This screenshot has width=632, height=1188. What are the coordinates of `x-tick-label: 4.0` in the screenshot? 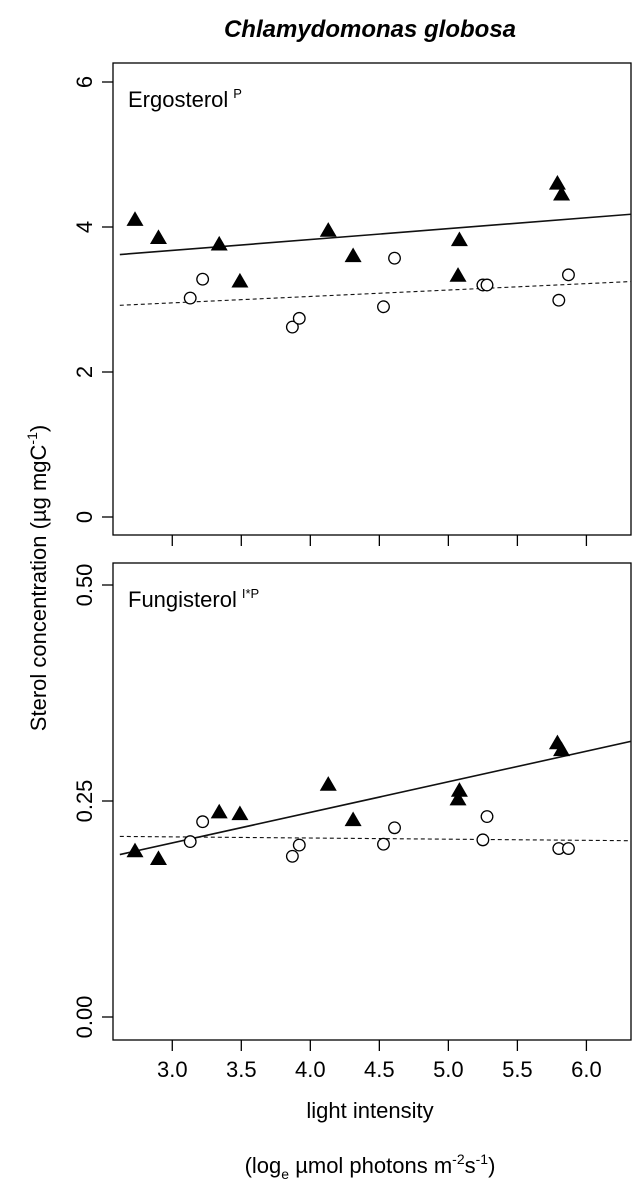 It's located at (310, 1069).